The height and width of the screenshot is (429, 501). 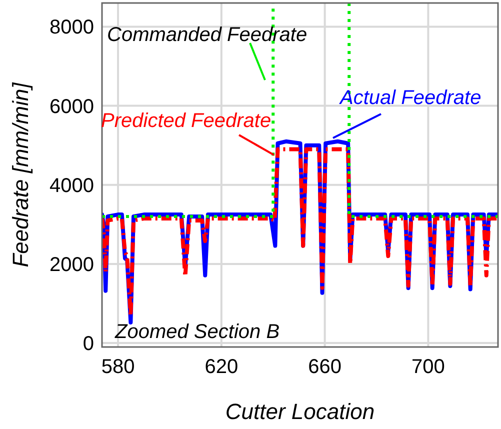 I want to click on y-axis-title: Feedrate [mm/min], so click(x=20, y=175).